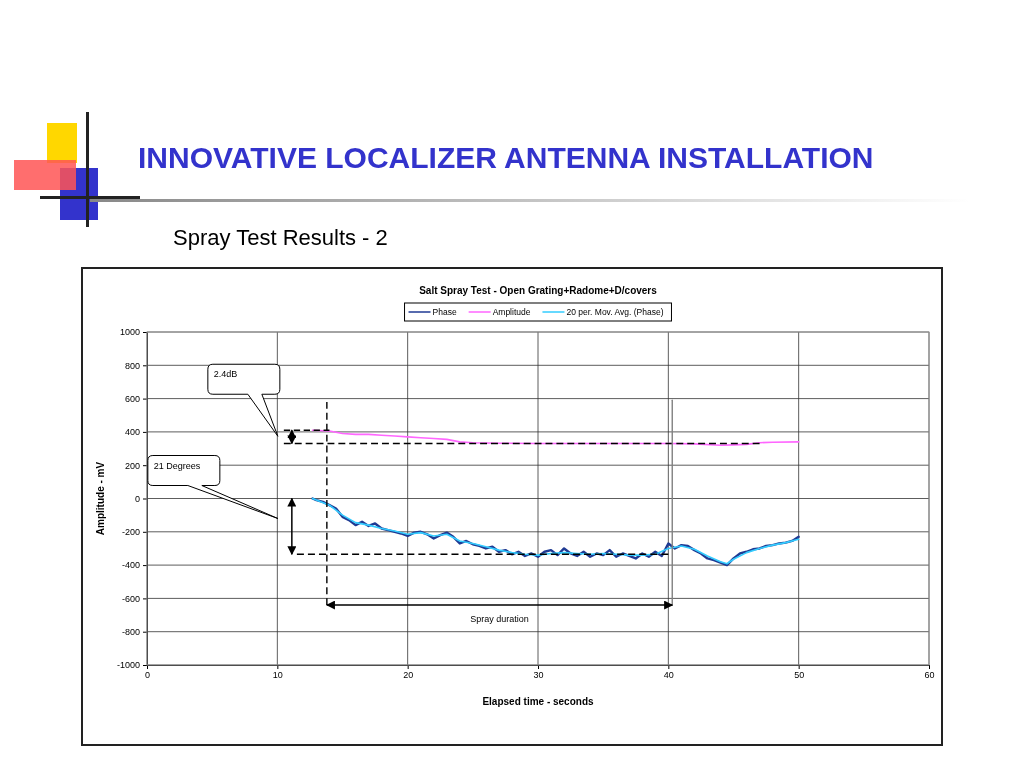 The height and width of the screenshot is (768, 1024). I want to click on y-tick-label: -600, so click(130, 598).